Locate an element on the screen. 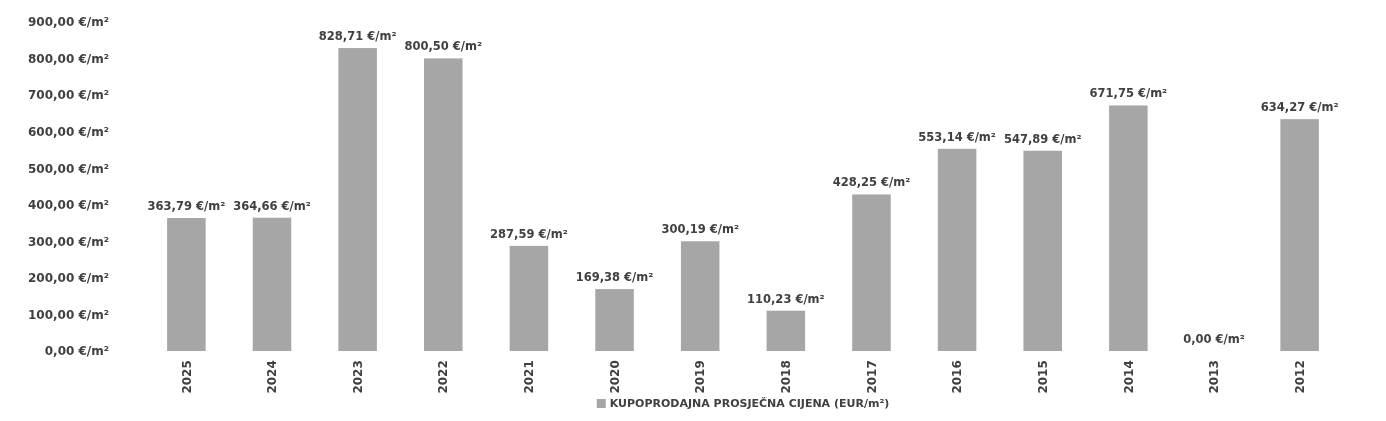 Image resolution: width=1386 pixels, height=421 pixels. x-tick-label: 2020 is located at coordinates (614, 377).